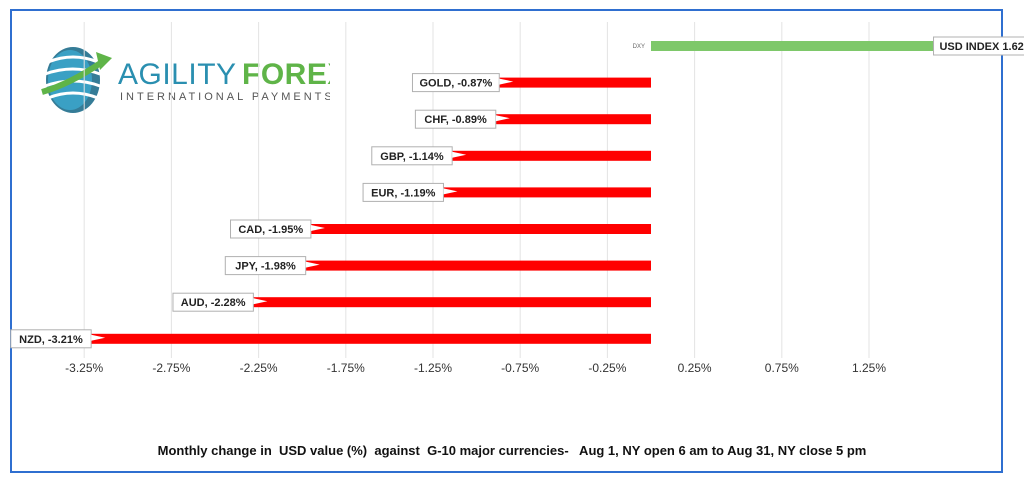 The height and width of the screenshot is (482, 1024). What do you see at coordinates (869, 368) in the screenshot?
I see `x-tick-label: 1.25%` at bounding box center [869, 368].